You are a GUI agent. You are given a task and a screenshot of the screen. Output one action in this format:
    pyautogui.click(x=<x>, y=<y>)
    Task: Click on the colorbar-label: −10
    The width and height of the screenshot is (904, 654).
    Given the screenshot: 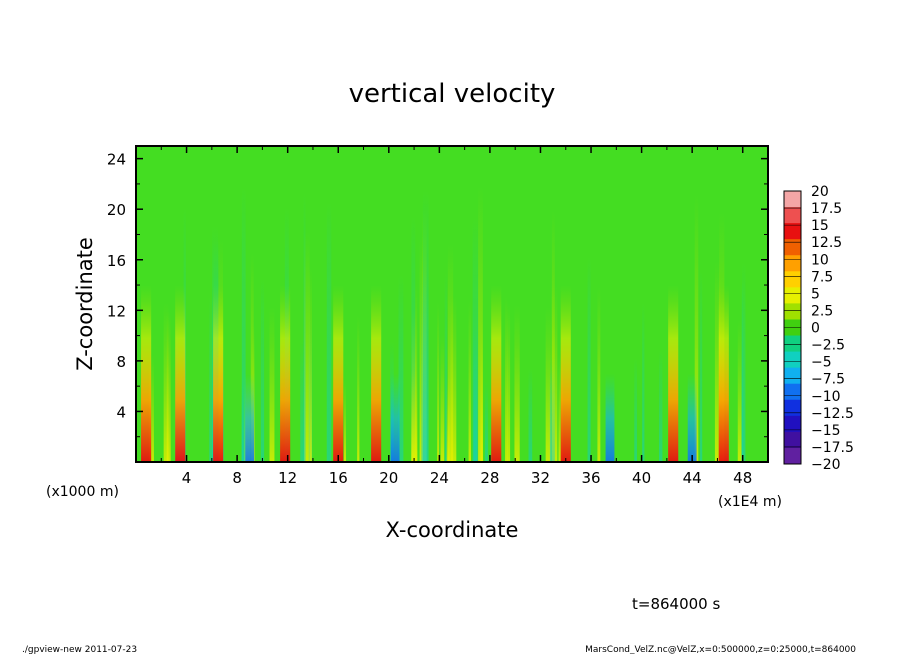 What is the action you would take?
    pyautogui.click(x=826, y=397)
    